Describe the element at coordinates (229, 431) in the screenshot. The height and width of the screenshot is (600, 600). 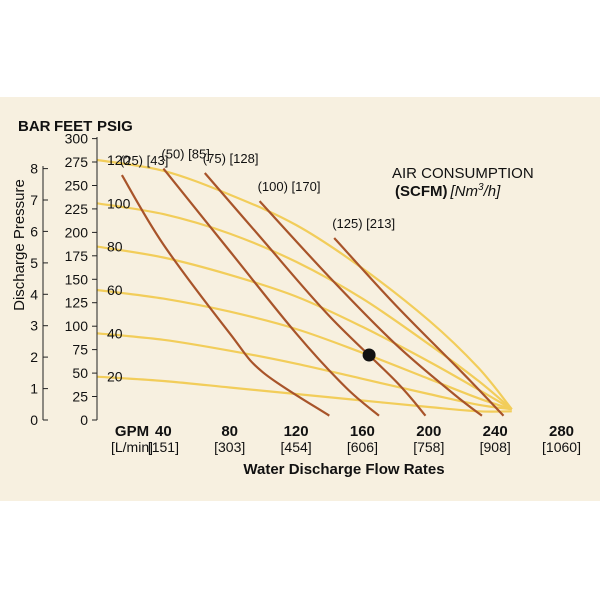
I see `x-tick-gpm: 80` at that location.